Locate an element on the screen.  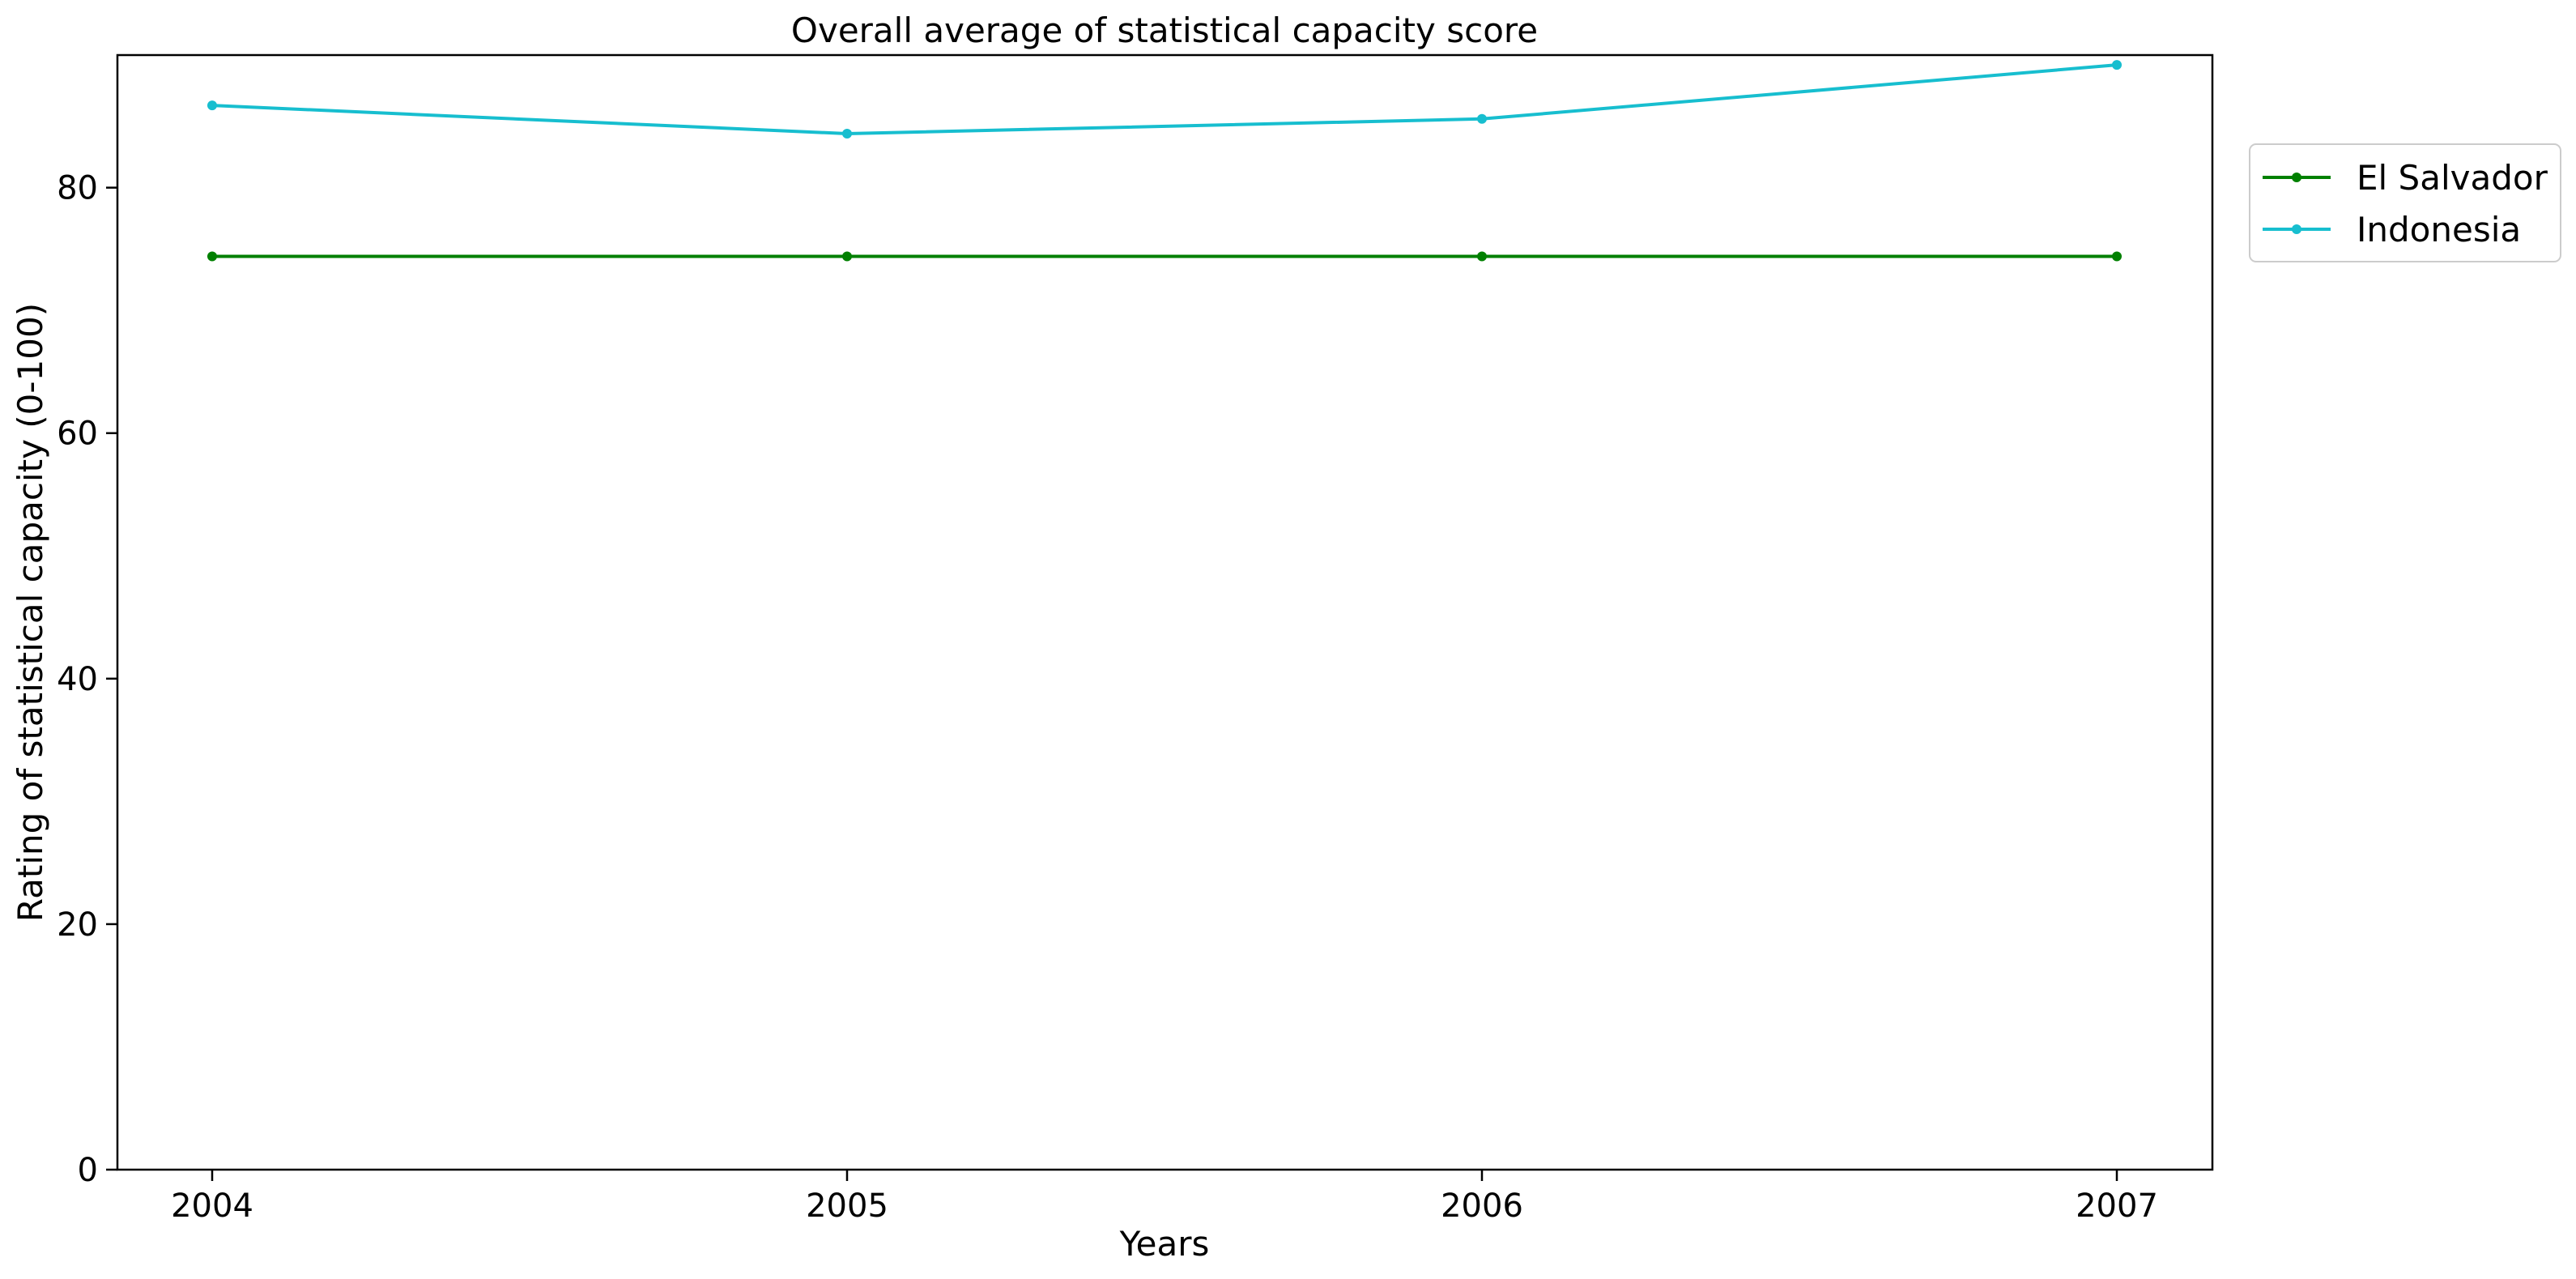
y-tick-label: 80 is located at coordinates (77, 188).